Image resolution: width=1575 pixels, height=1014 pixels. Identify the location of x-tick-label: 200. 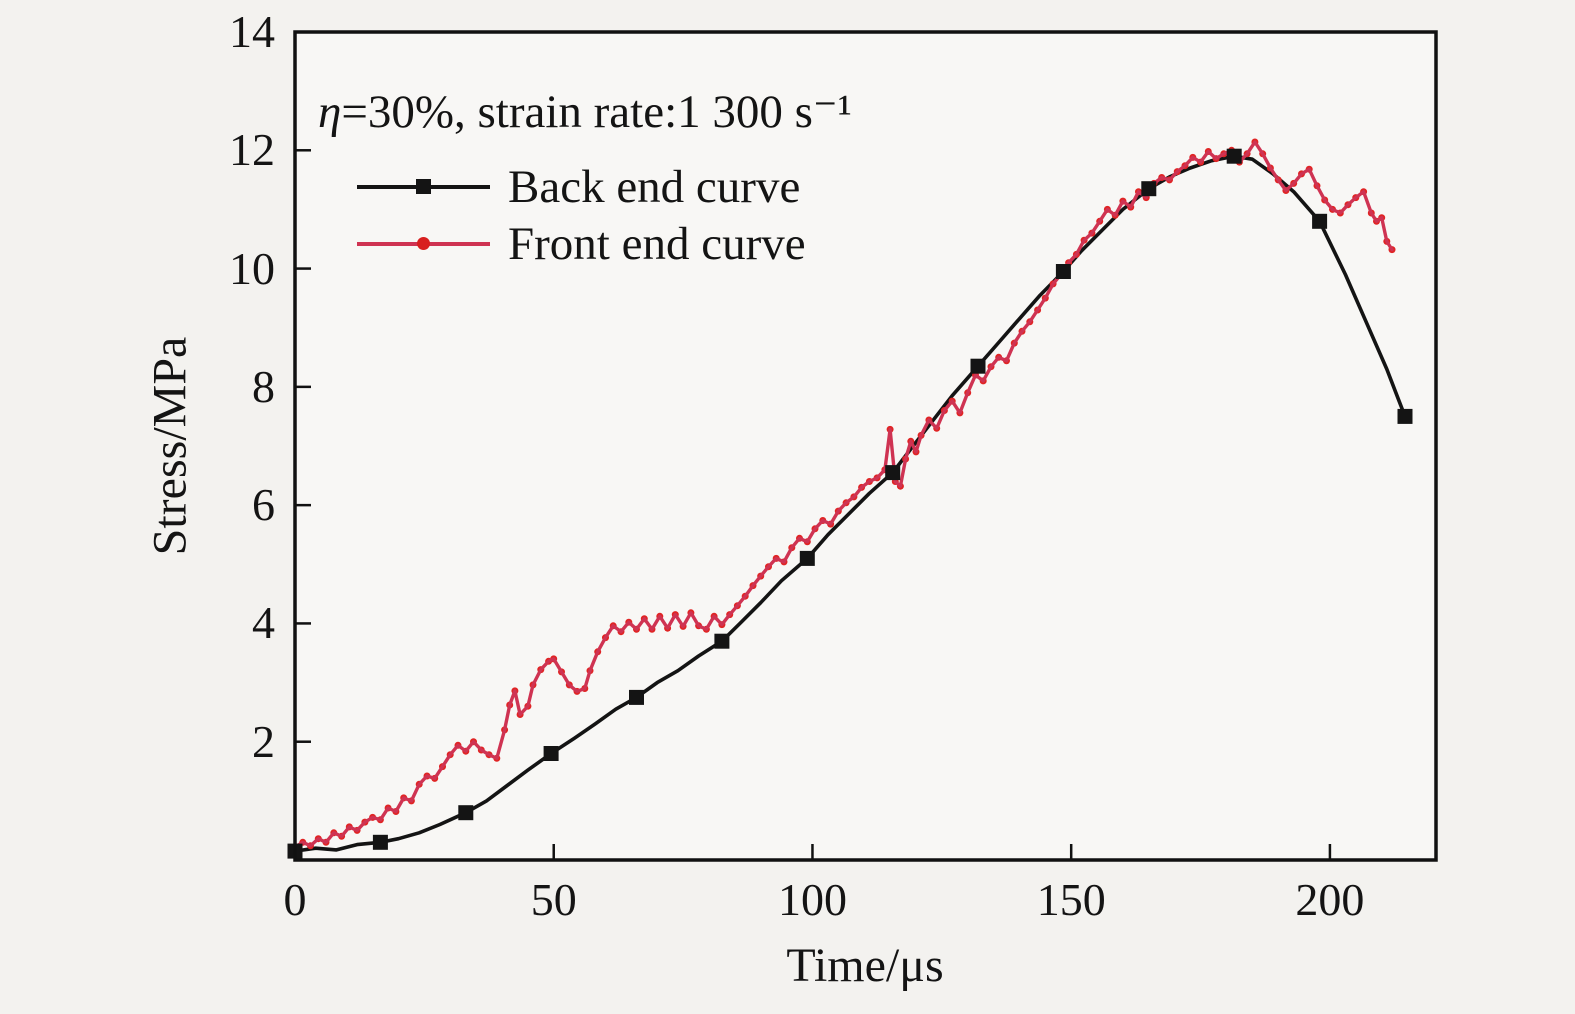
(1330, 899).